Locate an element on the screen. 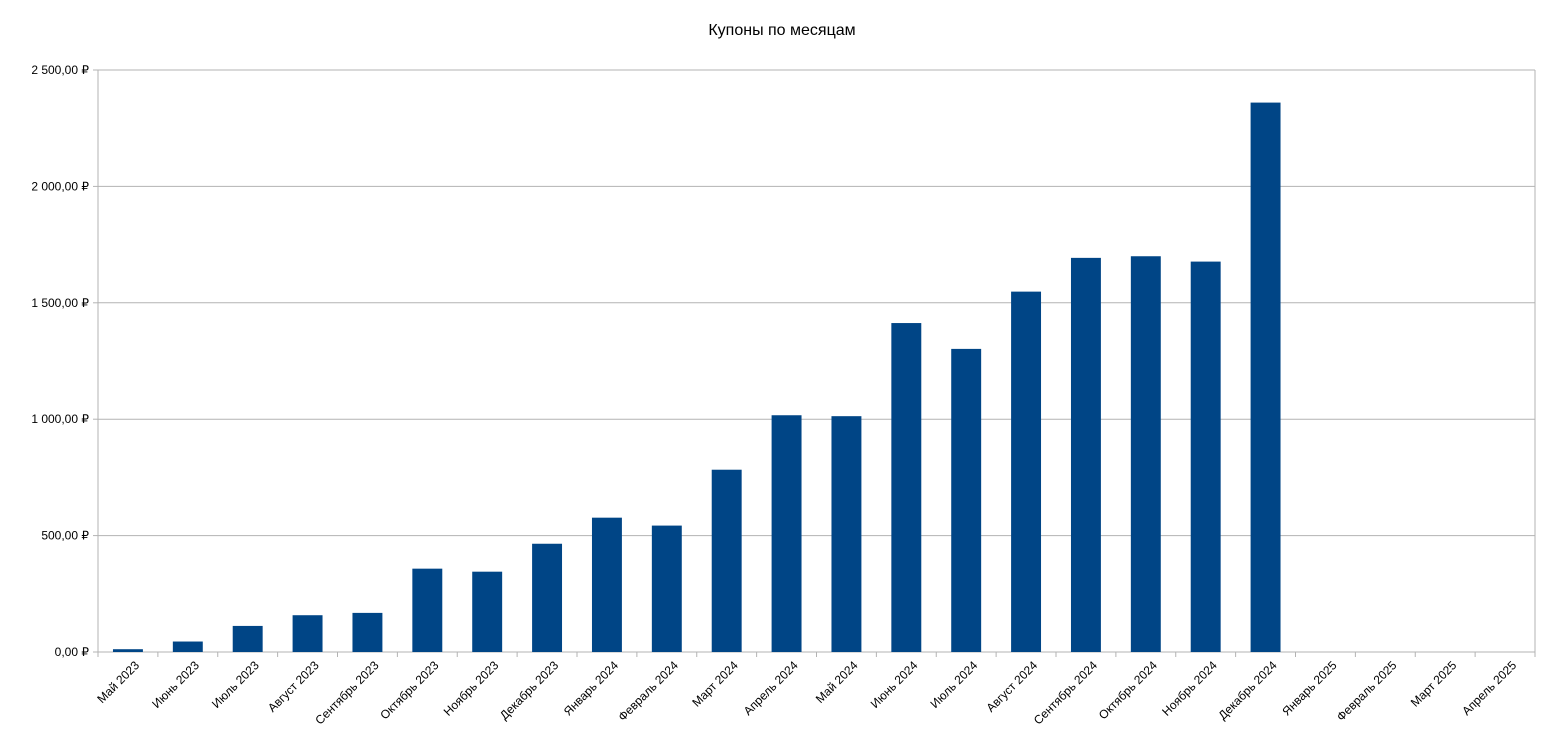 The width and height of the screenshot is (1548, 745). x-tick-label: Октябрь 2024 is located at coordinates (1128, 690).